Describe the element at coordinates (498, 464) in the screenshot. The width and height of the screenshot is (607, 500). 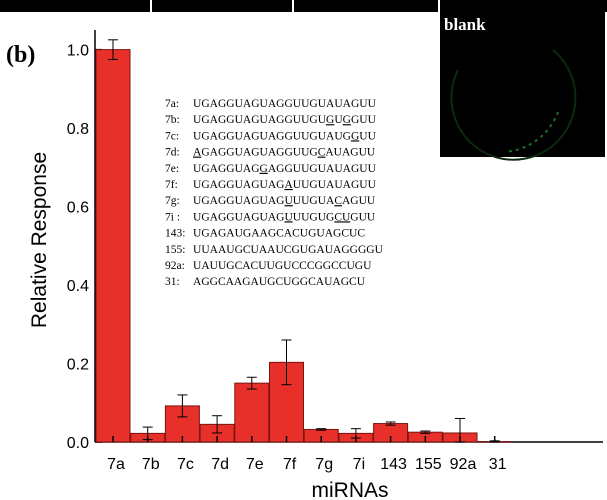
I see `x-tick-label-31: 31` at that location.